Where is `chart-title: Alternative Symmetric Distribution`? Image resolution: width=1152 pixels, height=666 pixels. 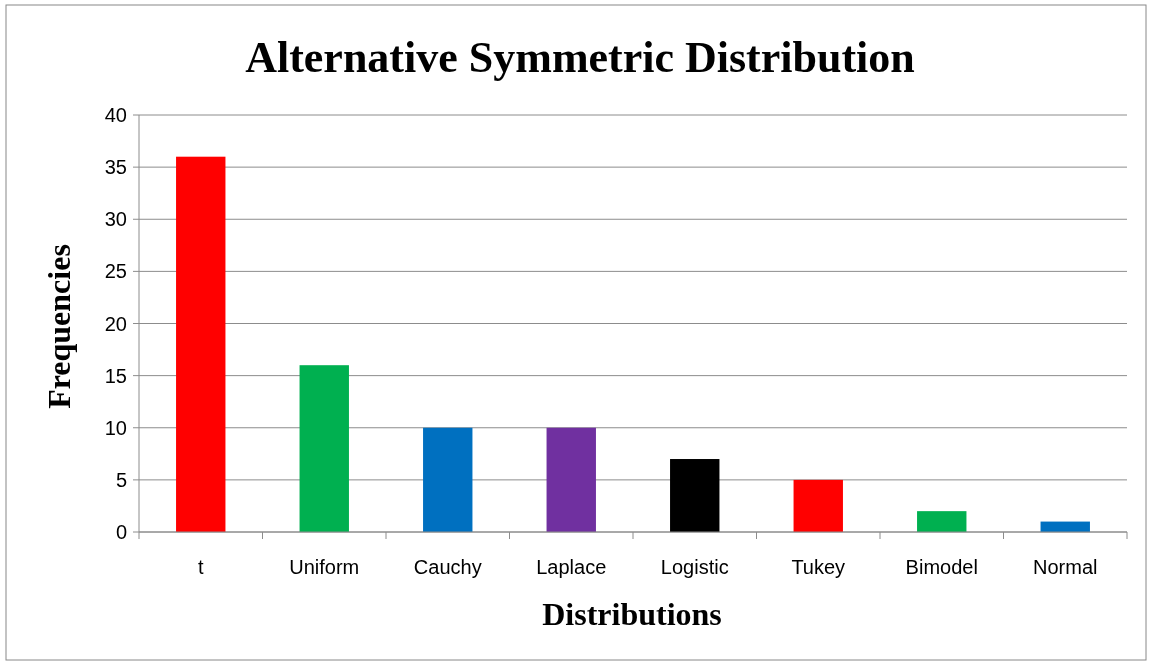 chart-title: Alternative Symmetric Distribution is located at coordinates (580, 57).